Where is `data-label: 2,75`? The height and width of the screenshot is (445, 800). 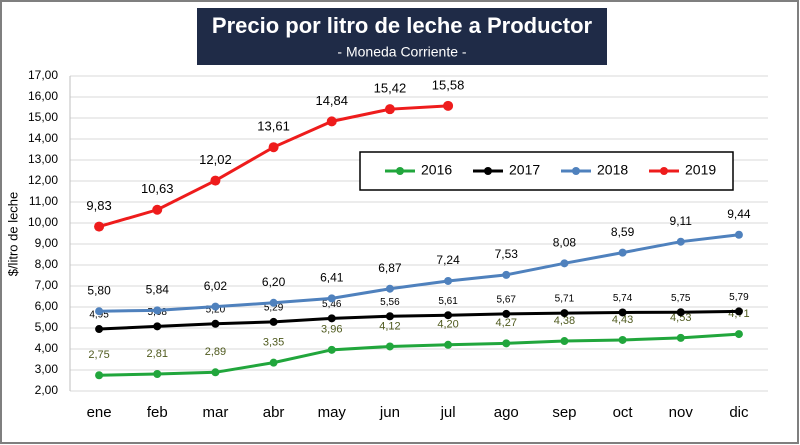
data-label: 2,75 is located at coordinates (98, 355).